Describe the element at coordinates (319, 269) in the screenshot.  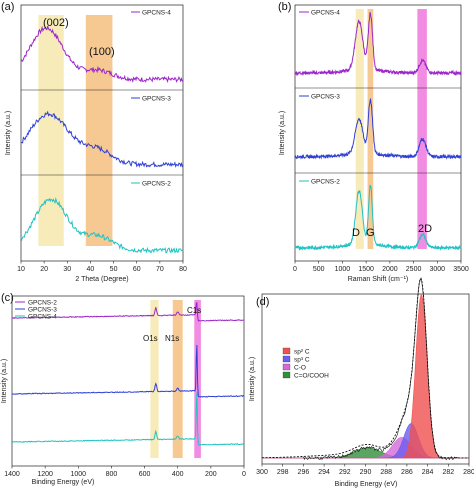
I see `x-tick-label: 500` at that location.